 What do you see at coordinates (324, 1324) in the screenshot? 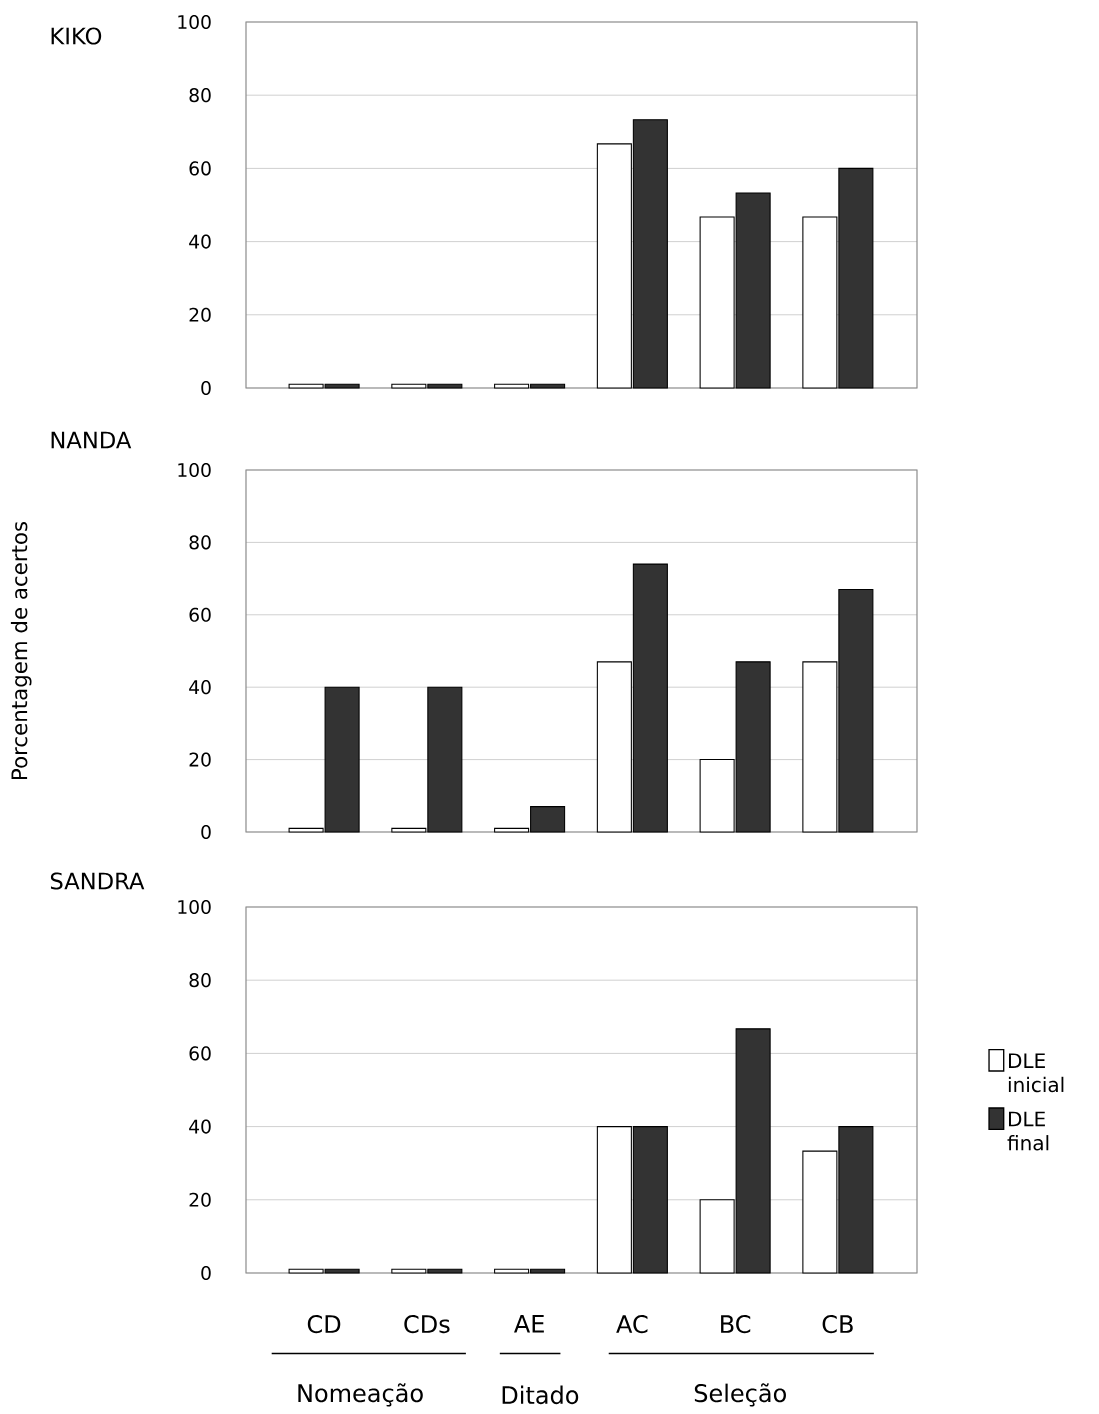
I see `x-tick-label: CD` at bounding box center [324, 1324].